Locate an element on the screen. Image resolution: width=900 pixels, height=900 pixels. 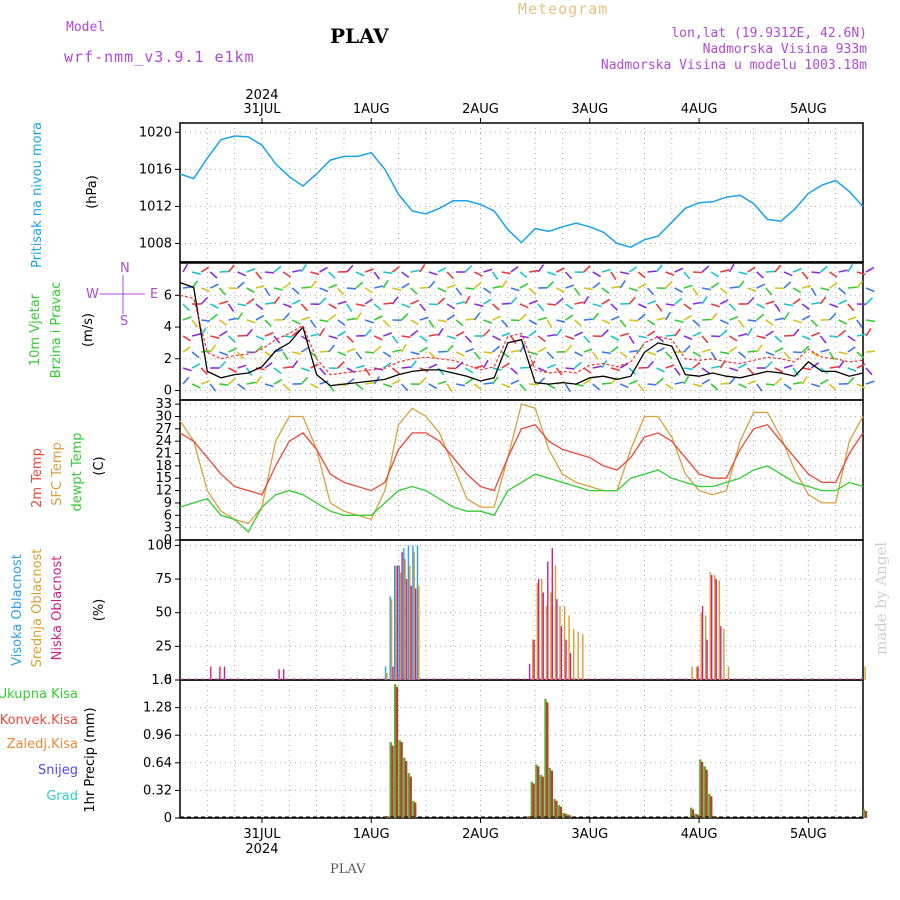
panel-frame-temperature is located at coordinates (521, 470).